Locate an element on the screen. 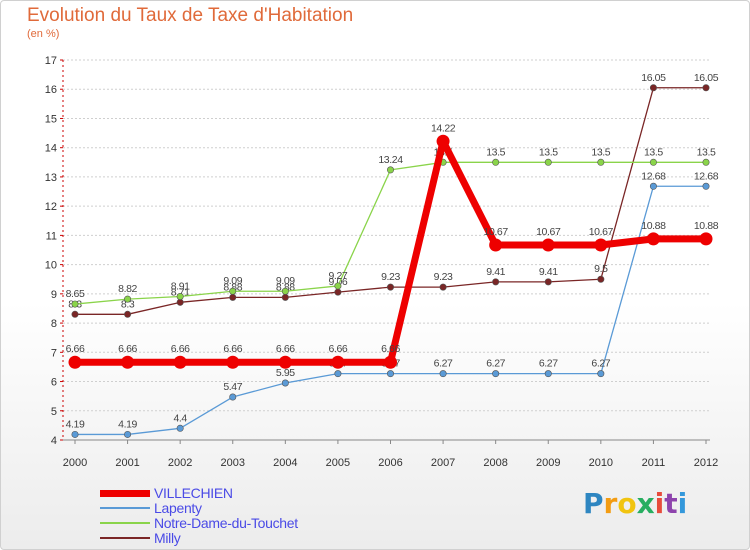 The width and height of the screenshot is (750, 550). y-tick-label: 13 is located at coordinates (51, 178).